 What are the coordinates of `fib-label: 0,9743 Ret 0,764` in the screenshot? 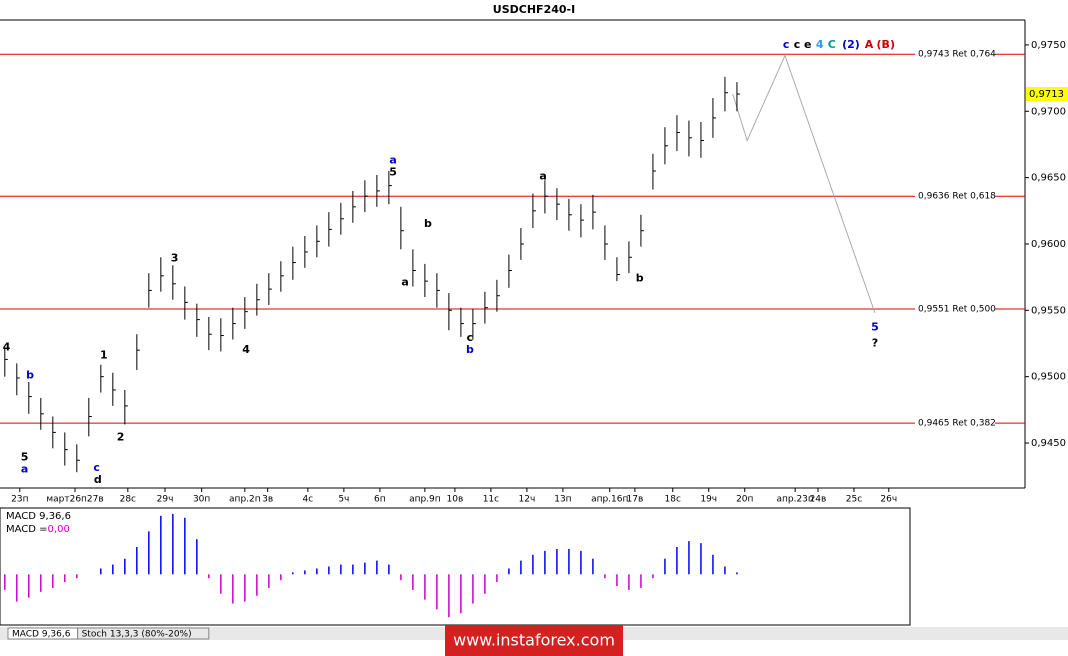 It's located at (957, 55).